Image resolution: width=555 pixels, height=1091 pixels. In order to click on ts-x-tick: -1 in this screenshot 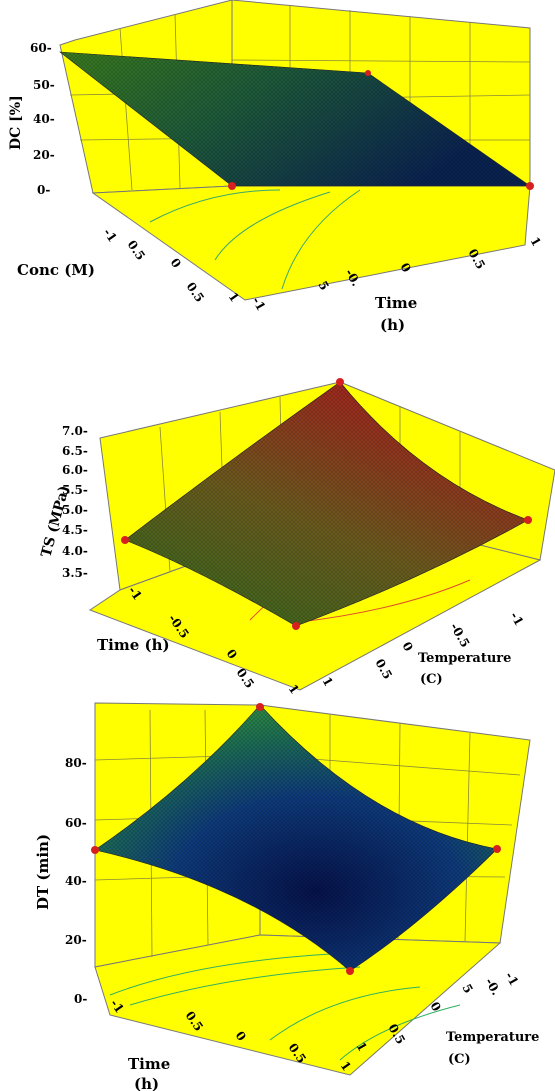, I will do `click(135, 593)`.